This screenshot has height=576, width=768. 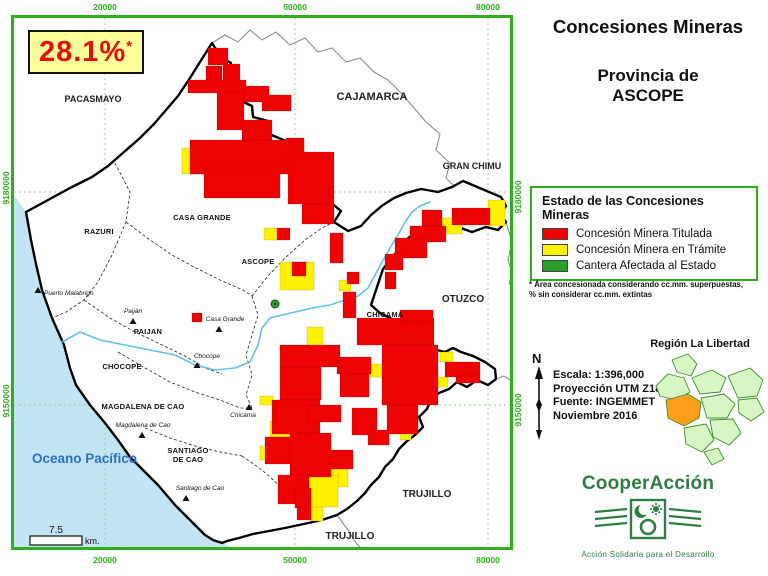 What do you see at coordinates (555, 250) in the screenshot?
I see `legend-swatch-yellow` at bounding box center [555, 250].